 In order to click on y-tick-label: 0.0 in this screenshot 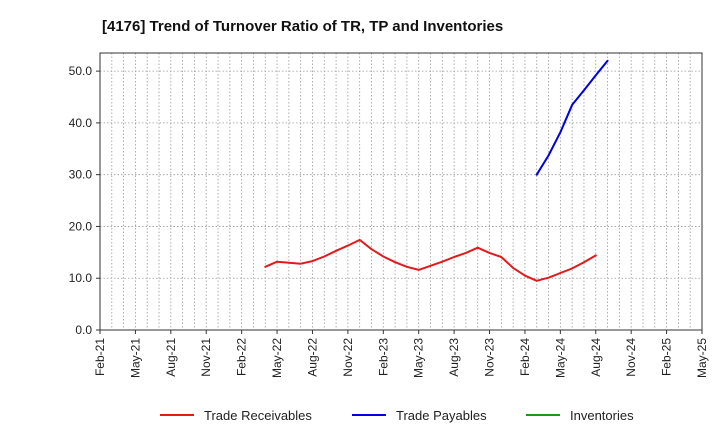, I will do `click(83, 330)`.